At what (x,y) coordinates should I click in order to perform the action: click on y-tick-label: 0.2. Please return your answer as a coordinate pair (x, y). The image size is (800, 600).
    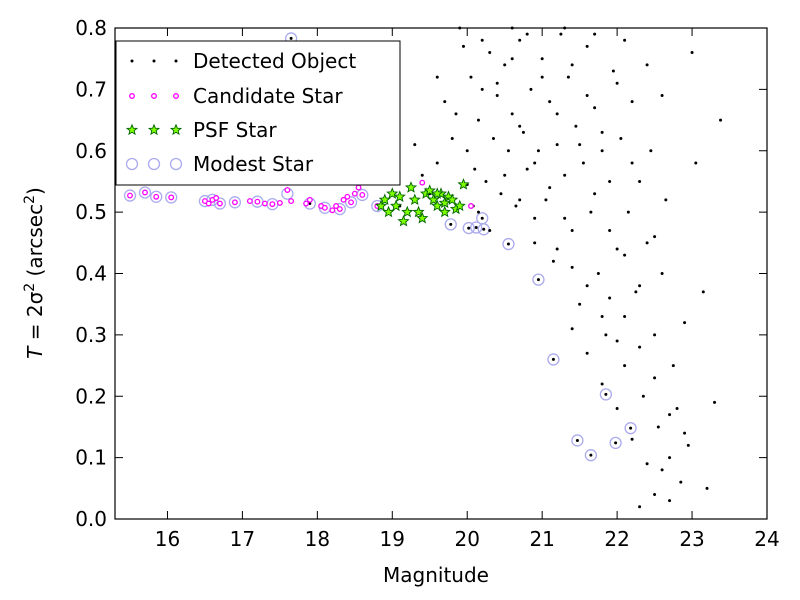
    Looking at the image, I should click on (91, 396).